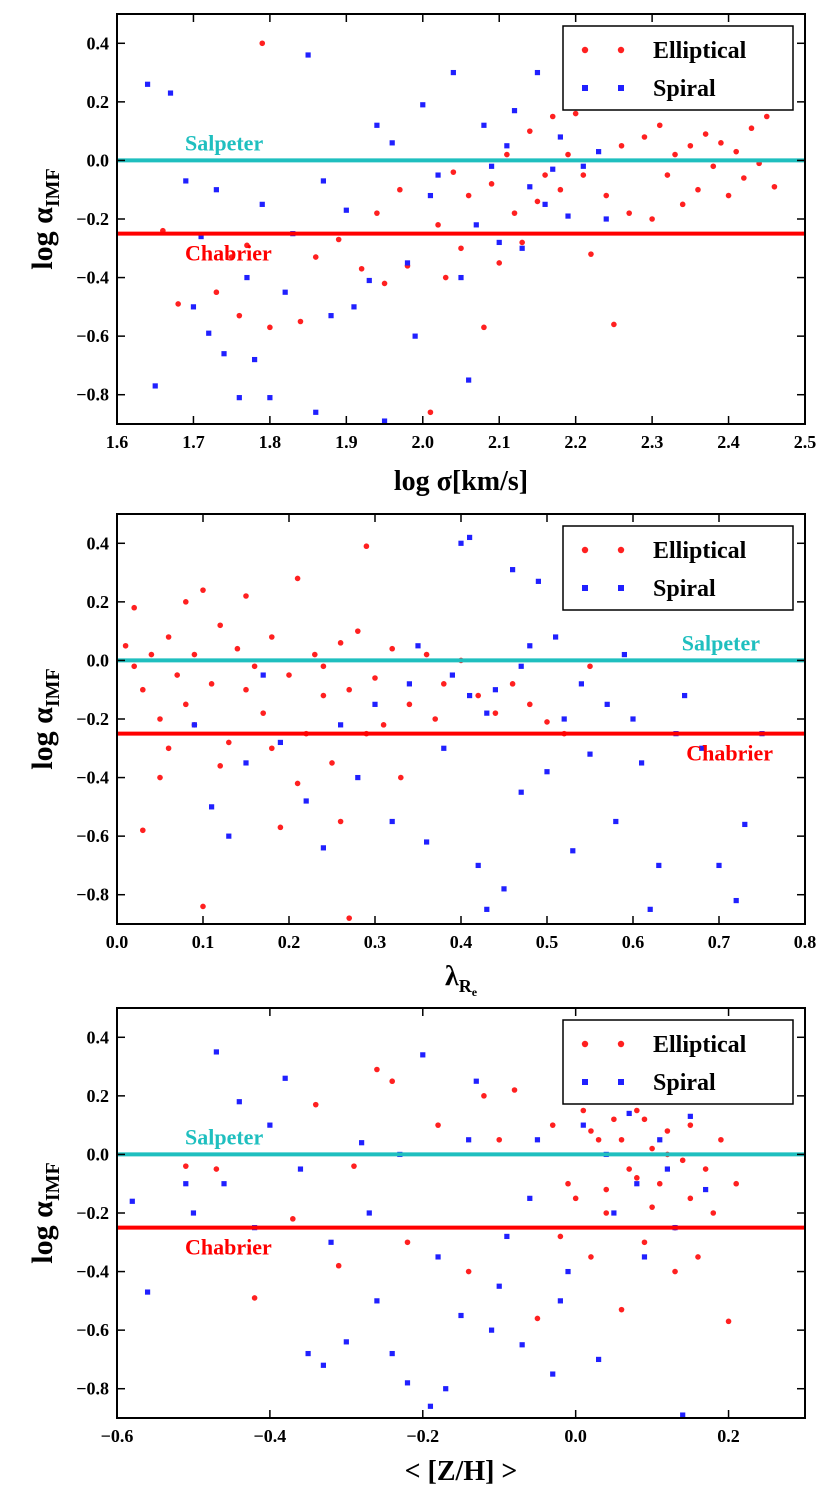 Image resolution: width=829 pixels, height=1492 pixels. What do you see at coordinates (92, 219) in the screenshot?
I see `y-tick-label: −0.2` at bounding box center [92, 219].